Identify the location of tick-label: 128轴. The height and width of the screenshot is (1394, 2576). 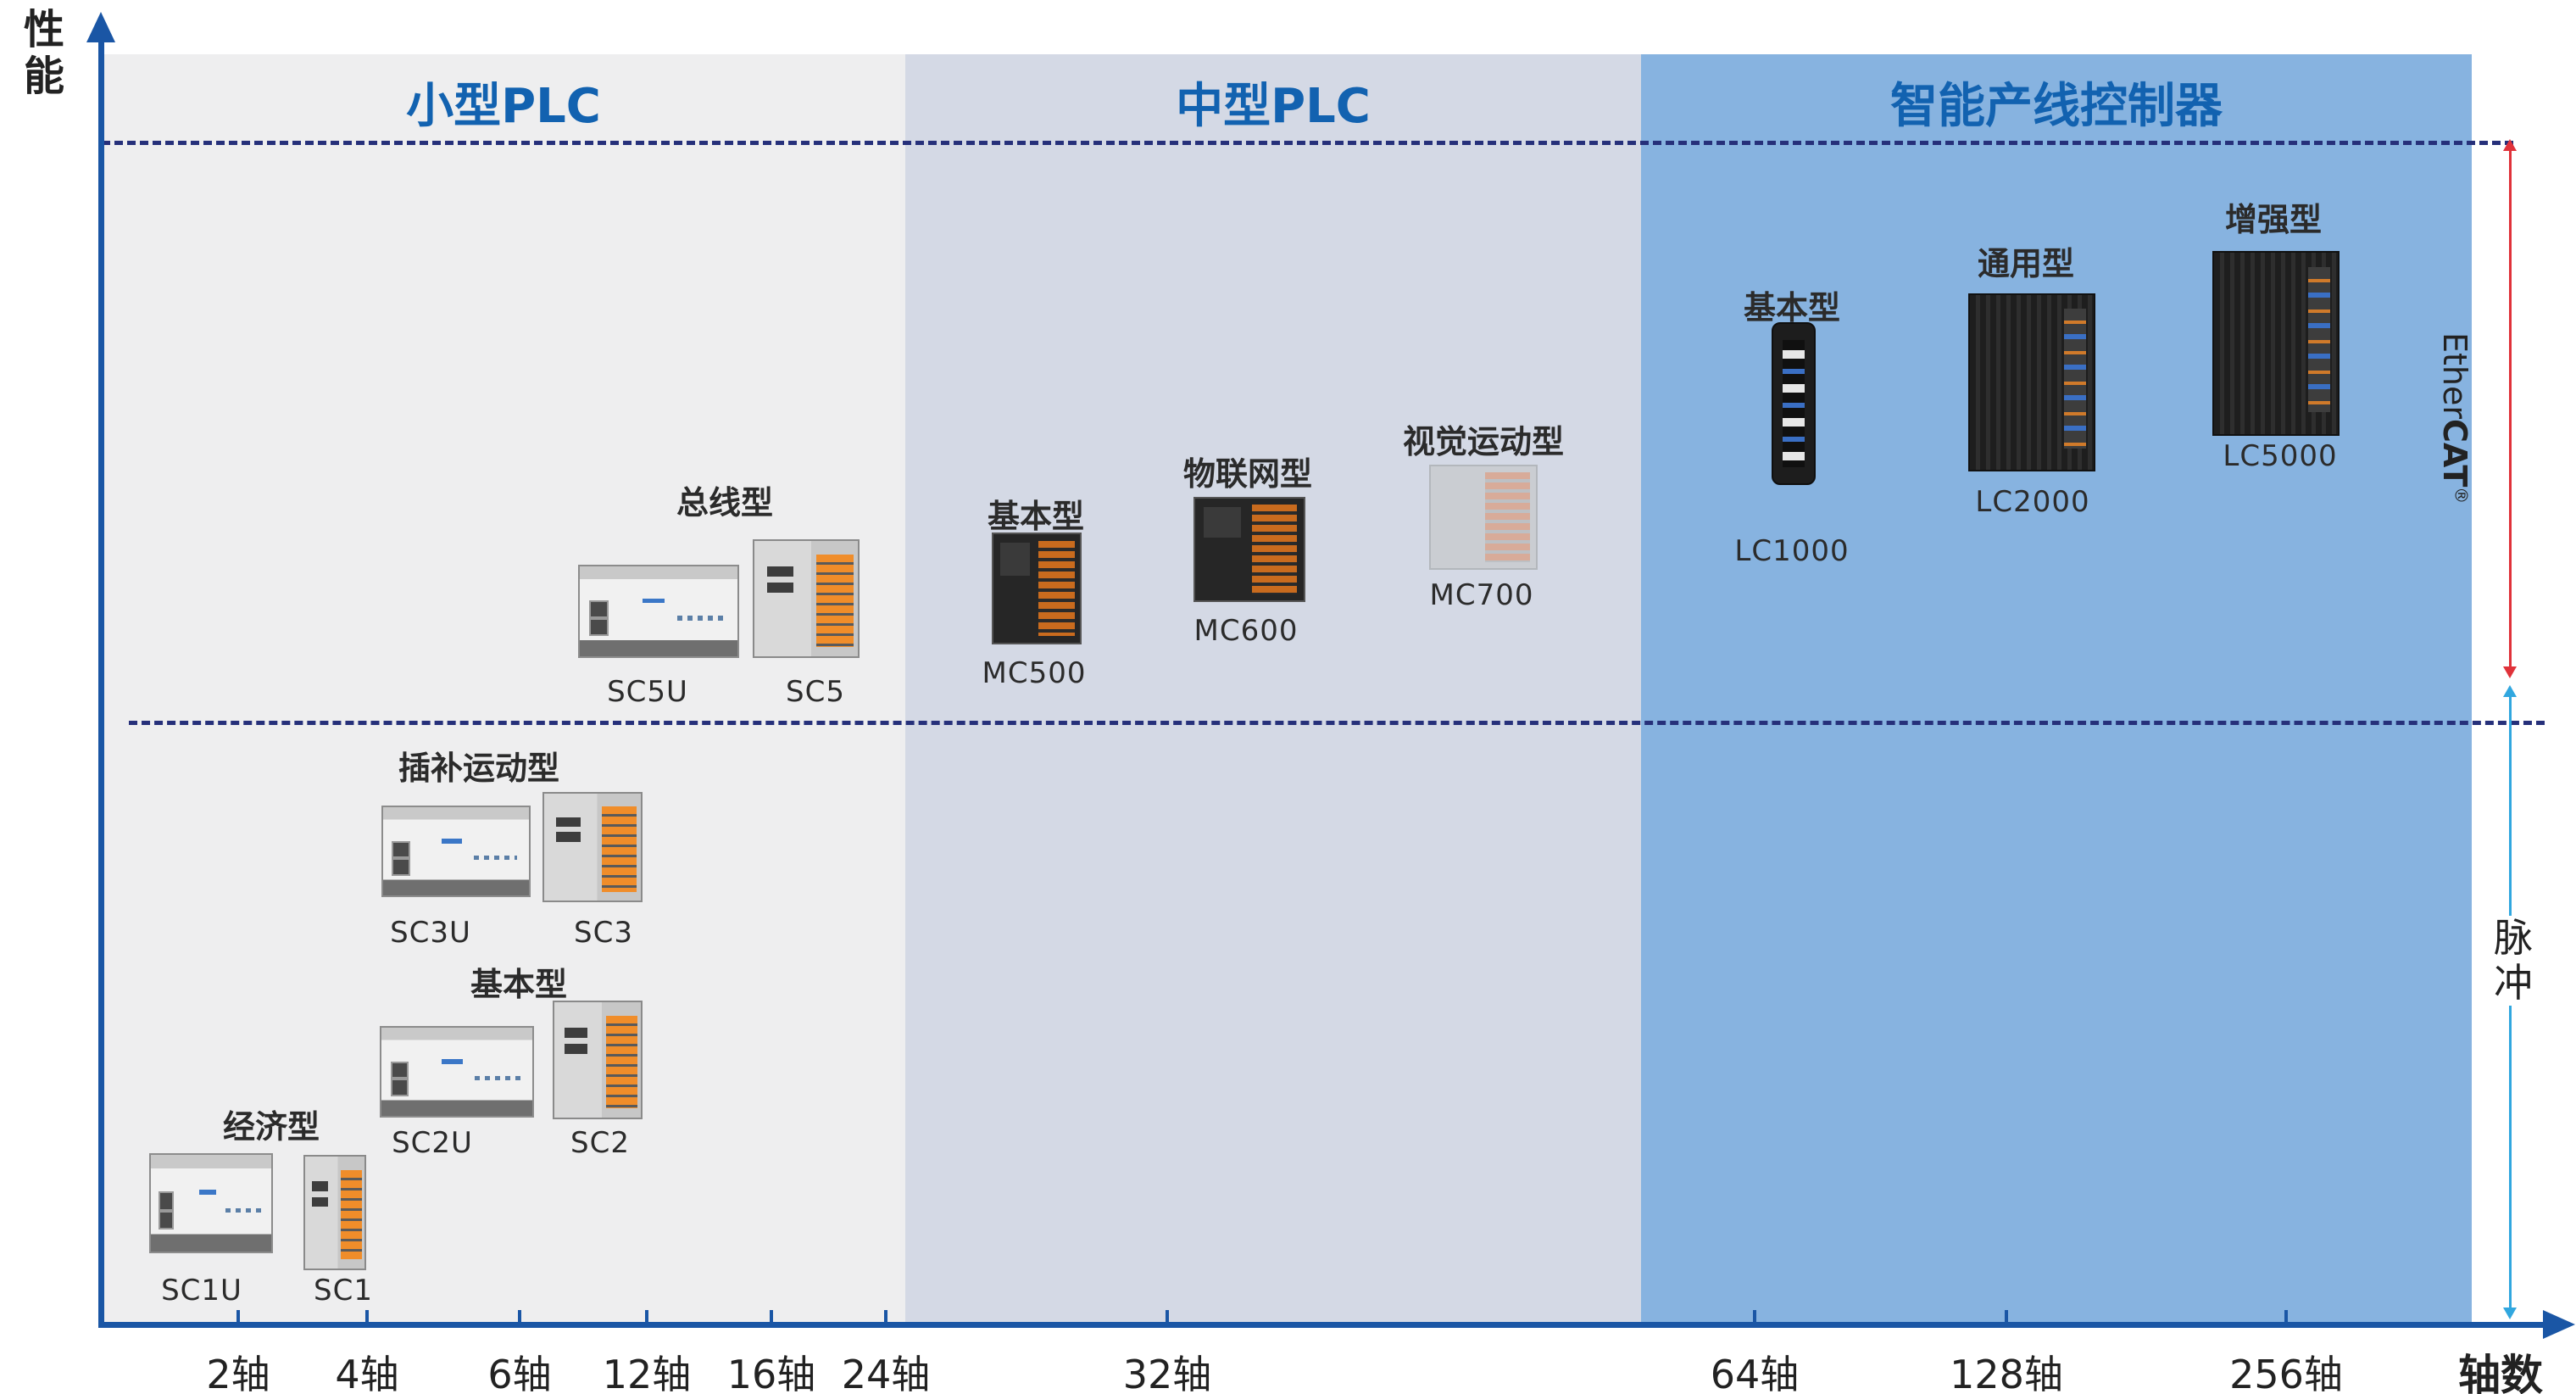
(2006, 1373).